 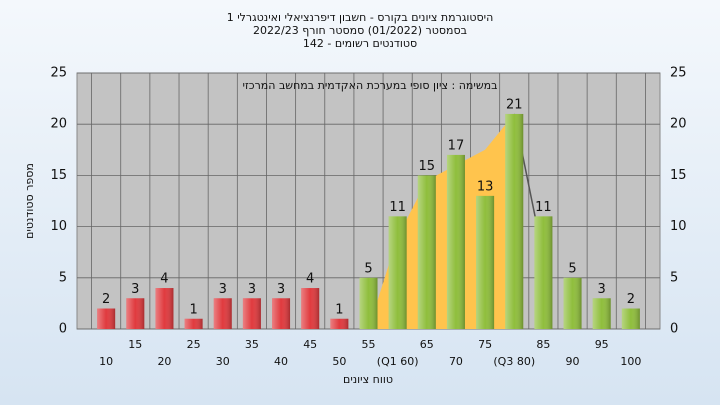 I want to click on x-tick-label: 85, so click(x=543, y=344).